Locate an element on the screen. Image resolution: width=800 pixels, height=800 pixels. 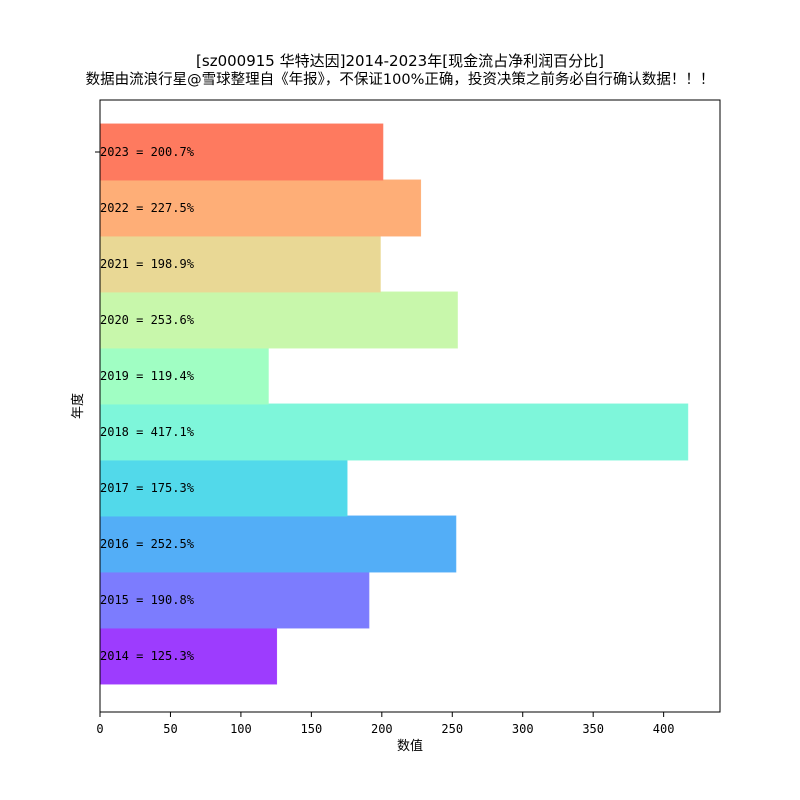
bar-2014 is located at coordinates (188, 656).